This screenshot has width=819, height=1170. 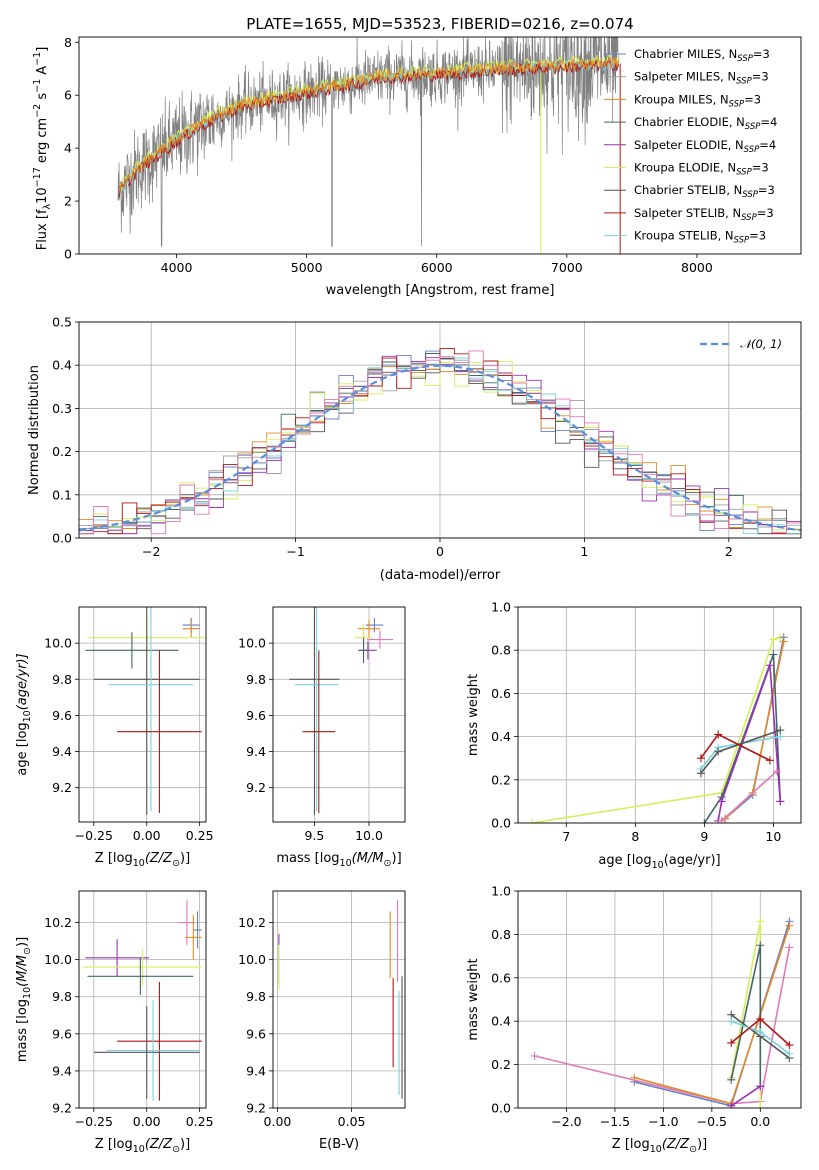 What do you see at coordinates (663, 1121) in the screenshot?
I see `massweight-vs-Z-xtick-label: −1.0` at bounding box center [663, 1121].